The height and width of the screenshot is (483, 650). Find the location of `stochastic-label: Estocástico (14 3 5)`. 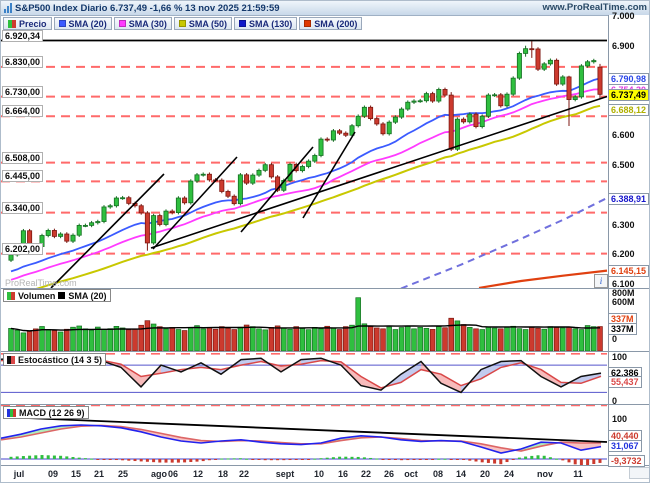

stochastic-label: Estocástico (14 3 5) is located at coordinates (60, 359).